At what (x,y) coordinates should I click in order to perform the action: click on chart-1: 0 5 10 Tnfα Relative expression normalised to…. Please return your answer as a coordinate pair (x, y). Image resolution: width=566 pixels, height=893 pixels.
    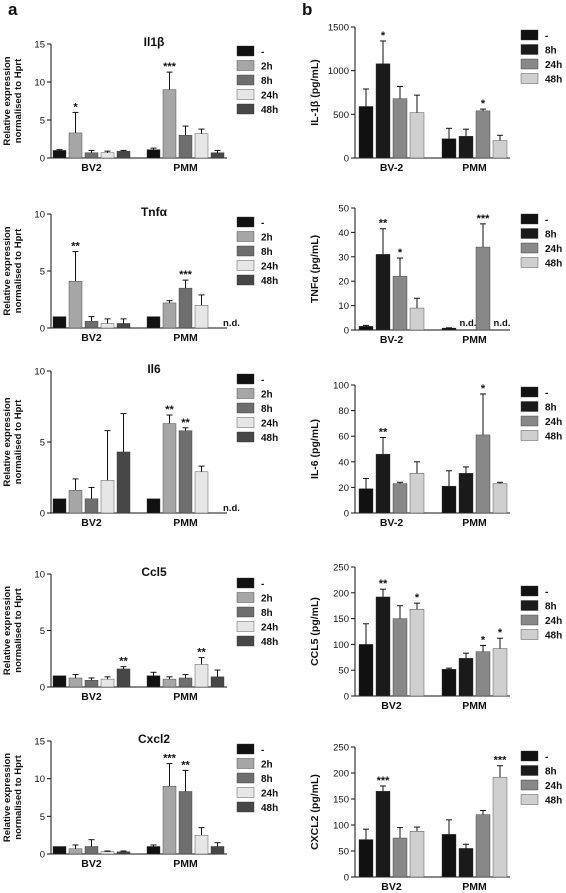
    Looking at the image, I should click on (140, 274).